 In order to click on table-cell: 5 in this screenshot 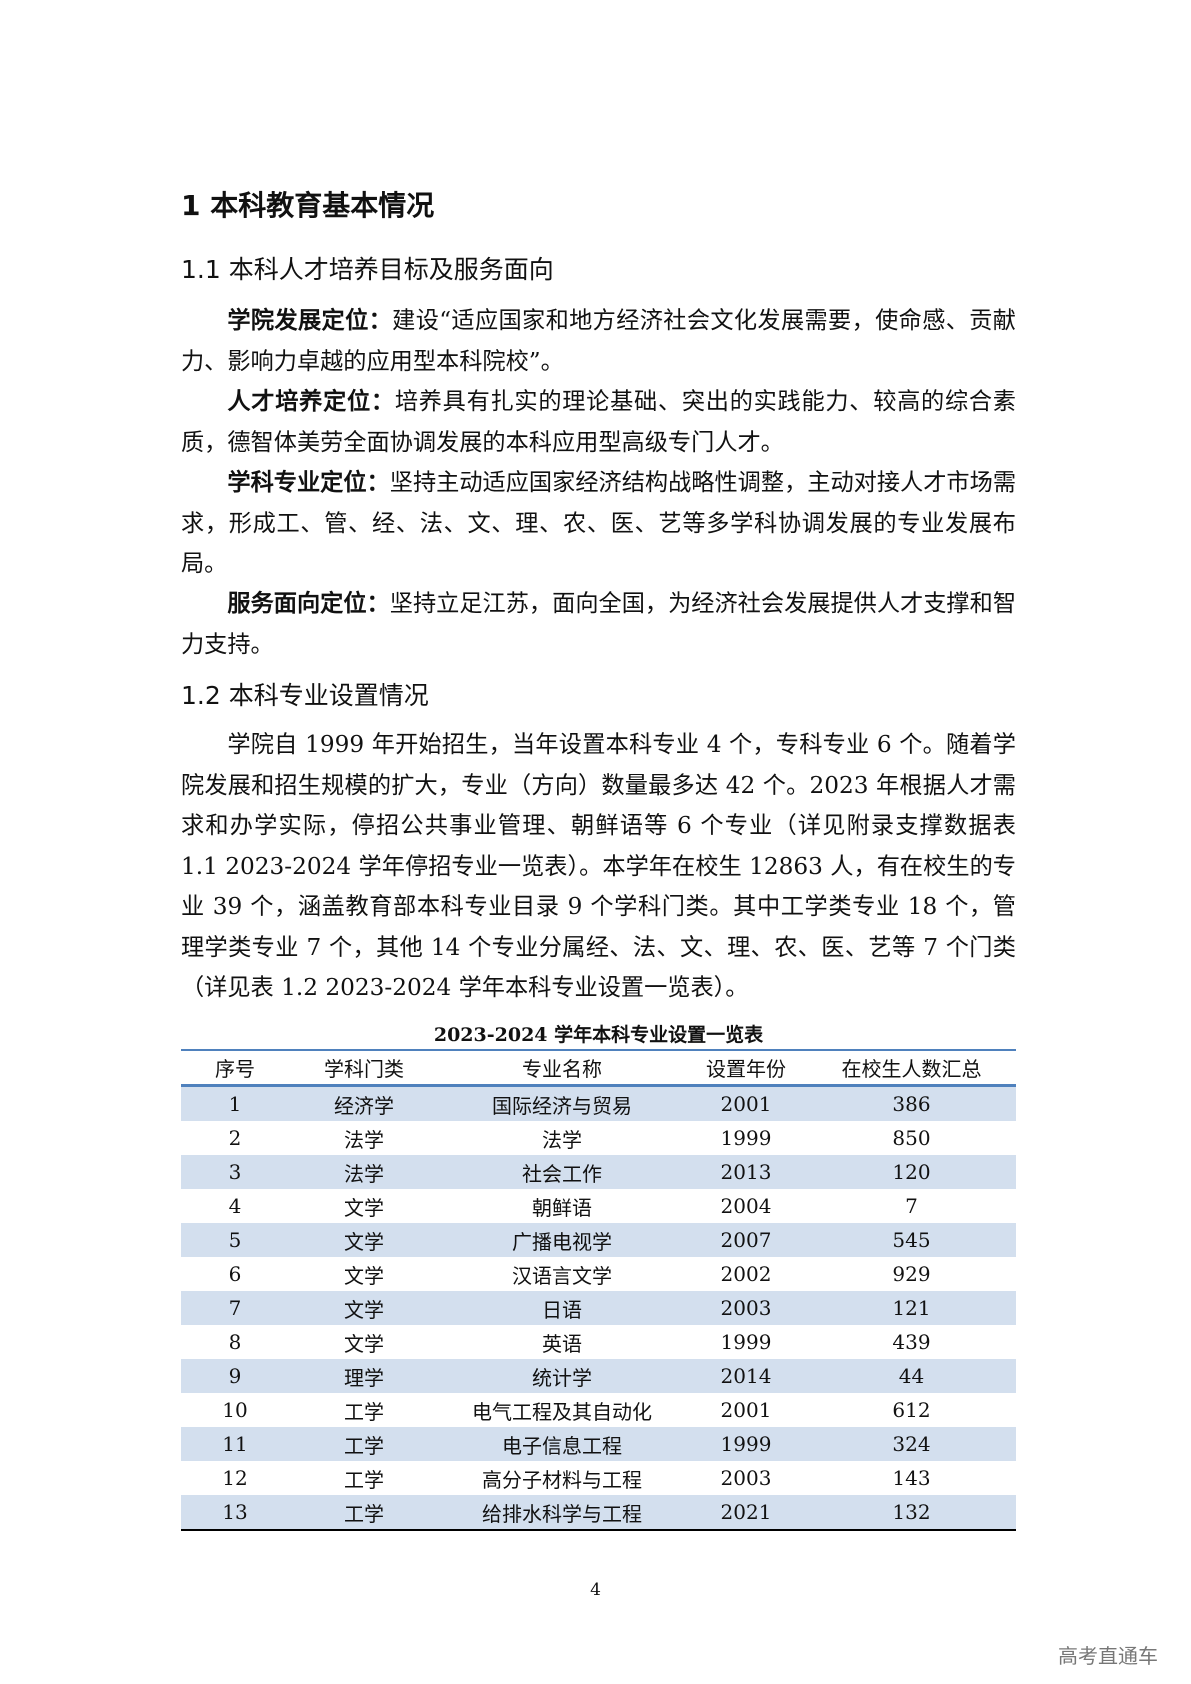, I will do `click(235, 1240)`.